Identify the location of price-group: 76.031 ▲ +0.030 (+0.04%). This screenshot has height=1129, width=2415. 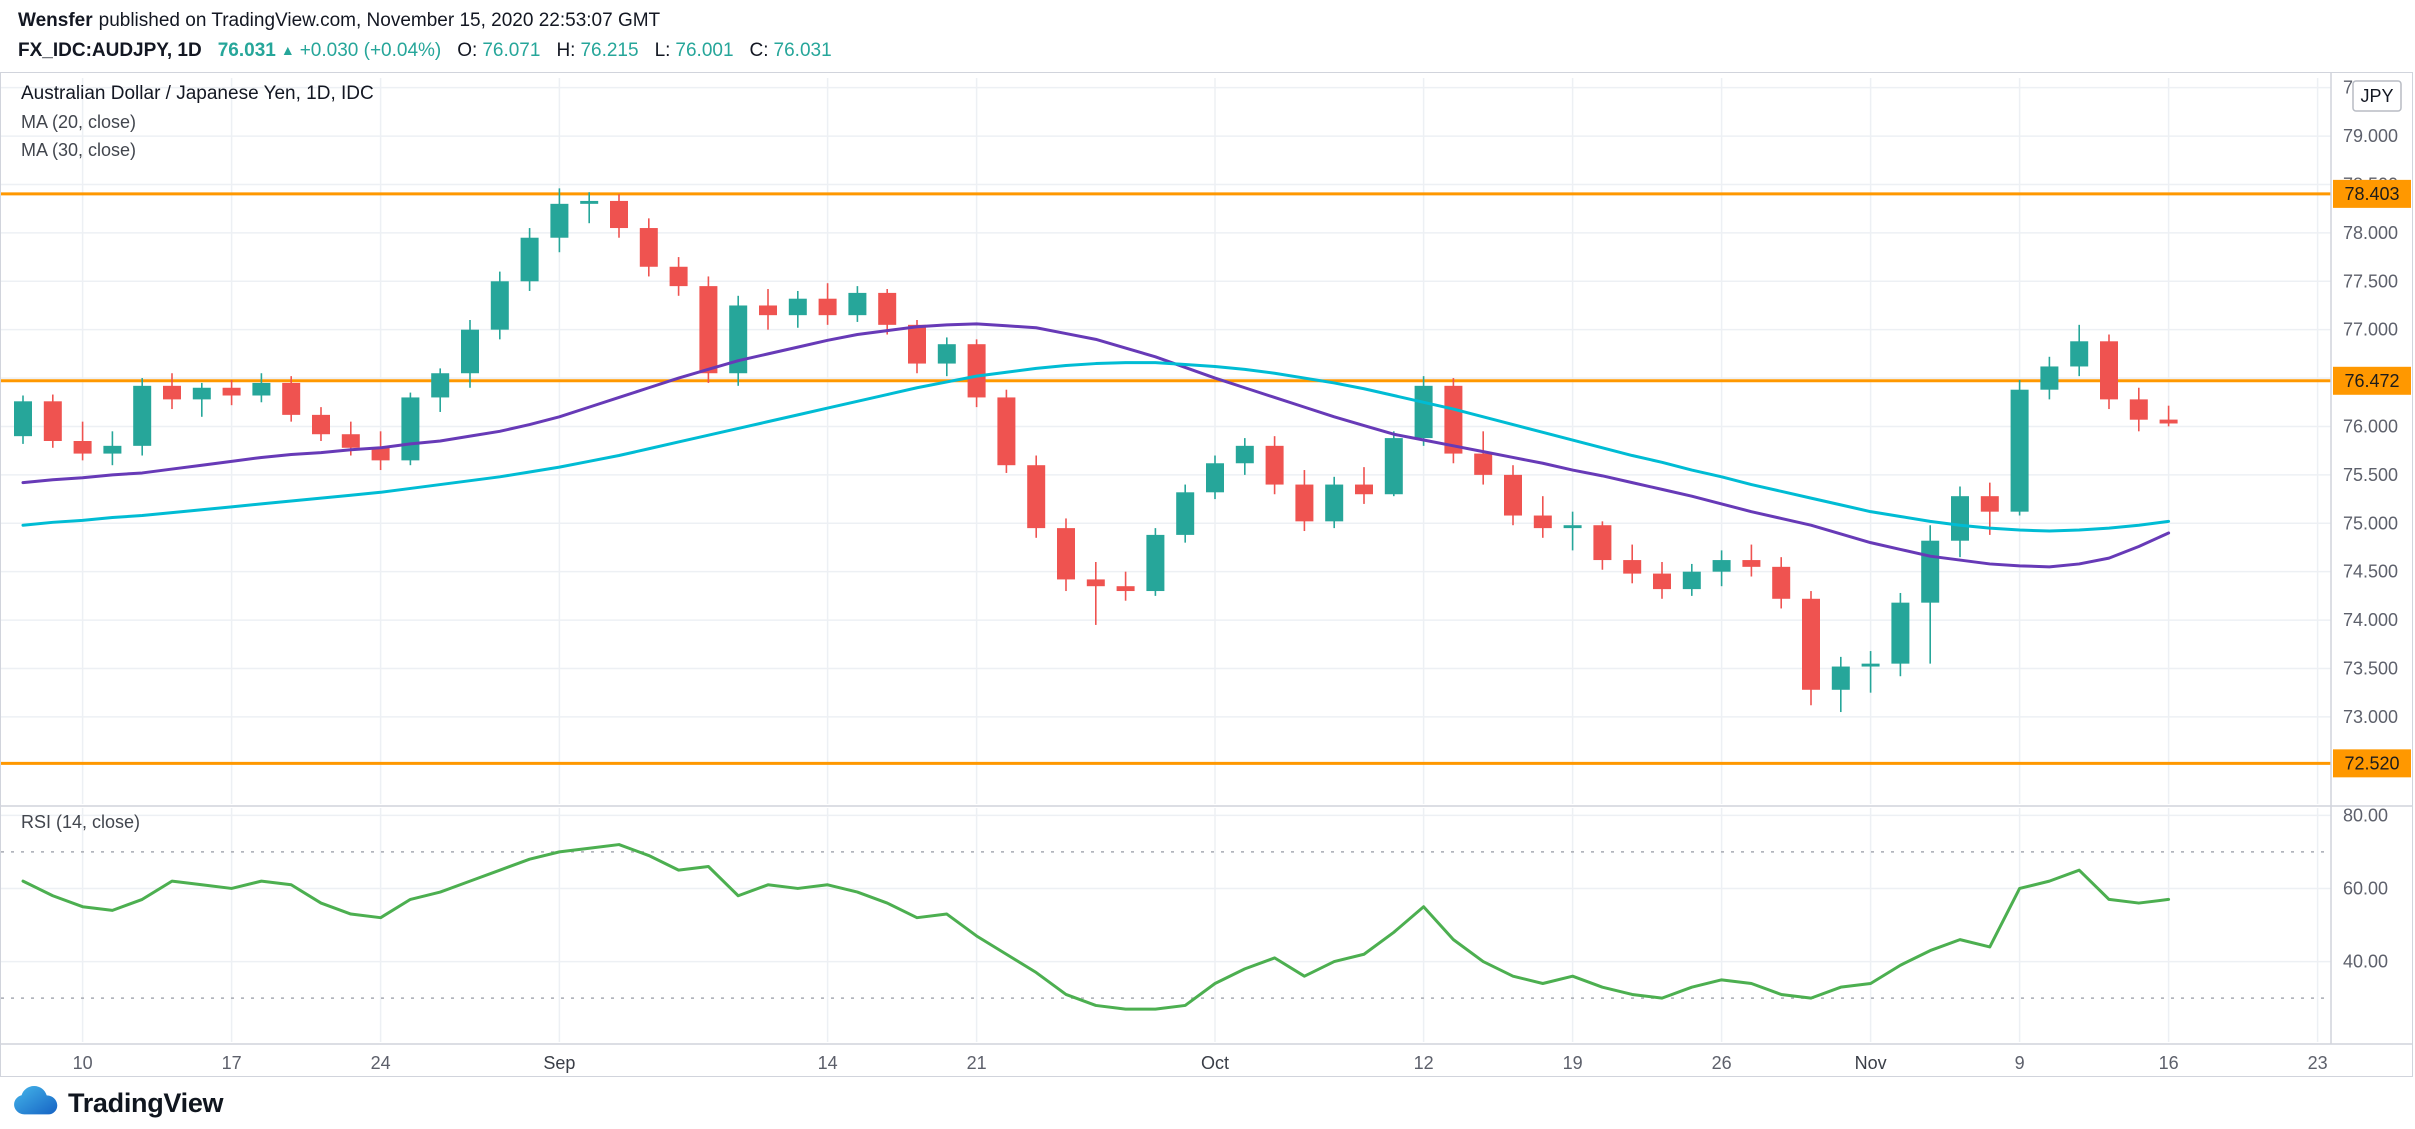
(330, 51).